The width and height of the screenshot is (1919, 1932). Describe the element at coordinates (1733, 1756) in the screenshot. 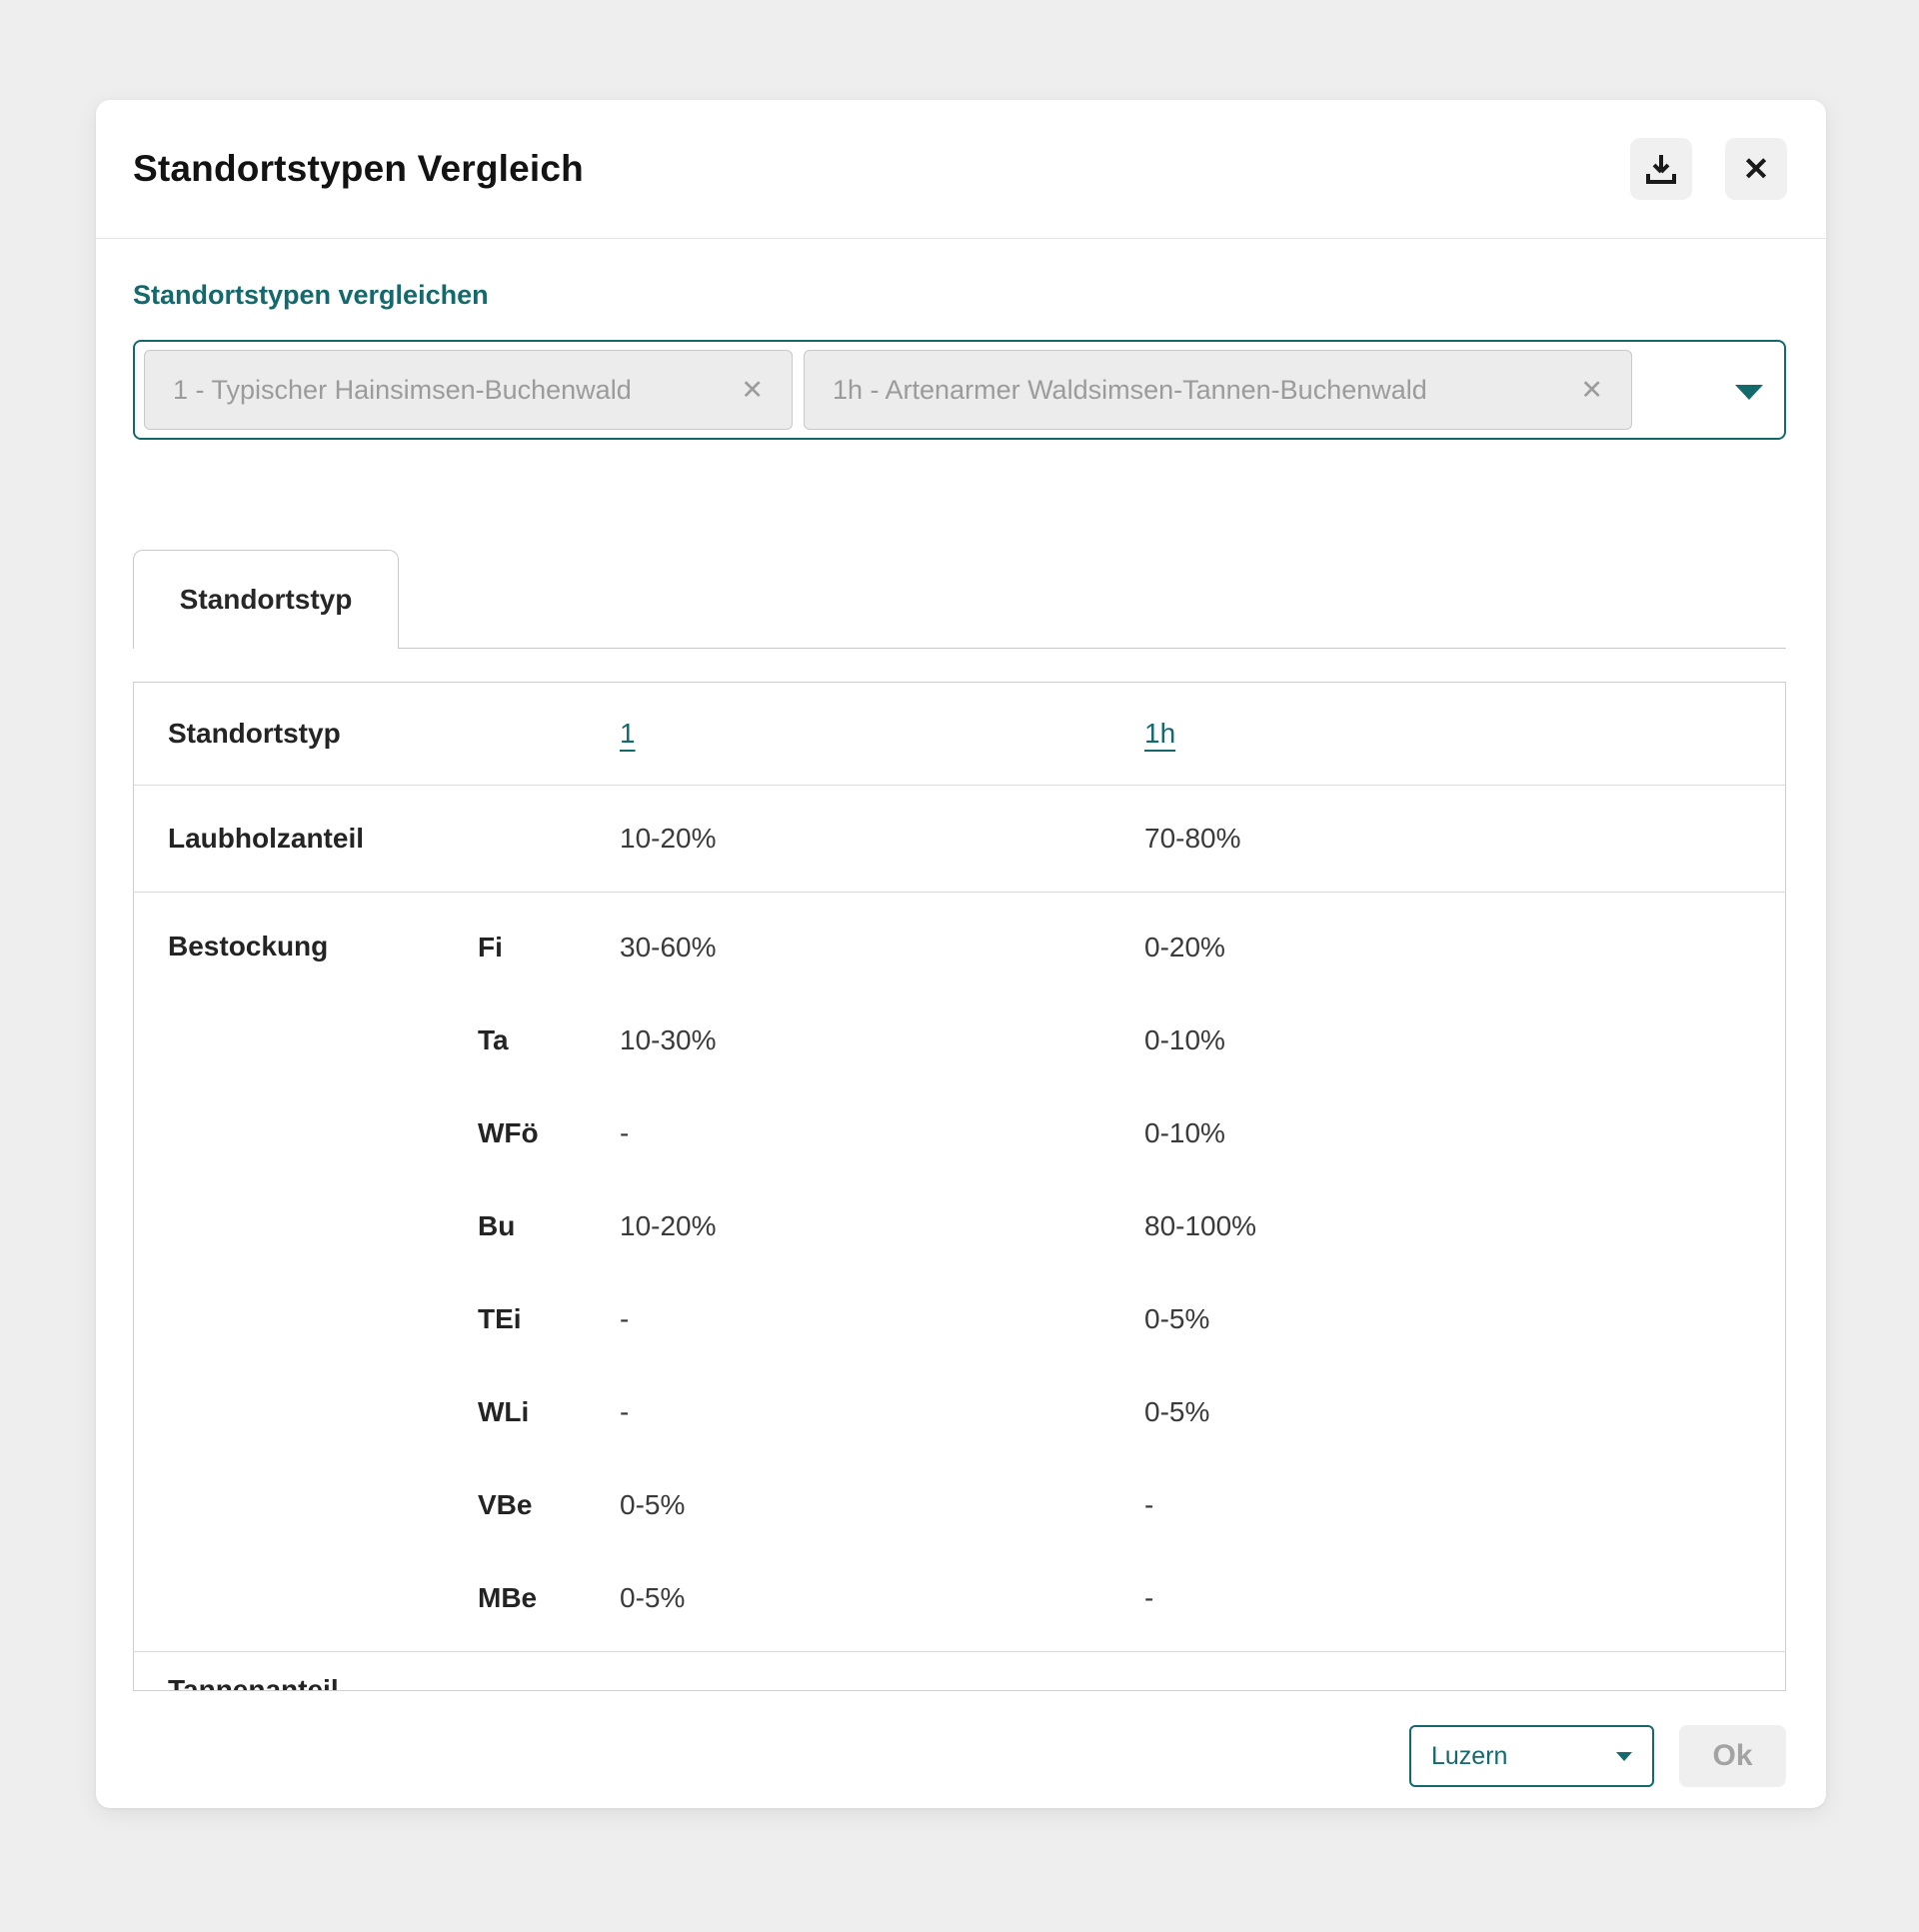

I see `ok-button: Ok` at that location.